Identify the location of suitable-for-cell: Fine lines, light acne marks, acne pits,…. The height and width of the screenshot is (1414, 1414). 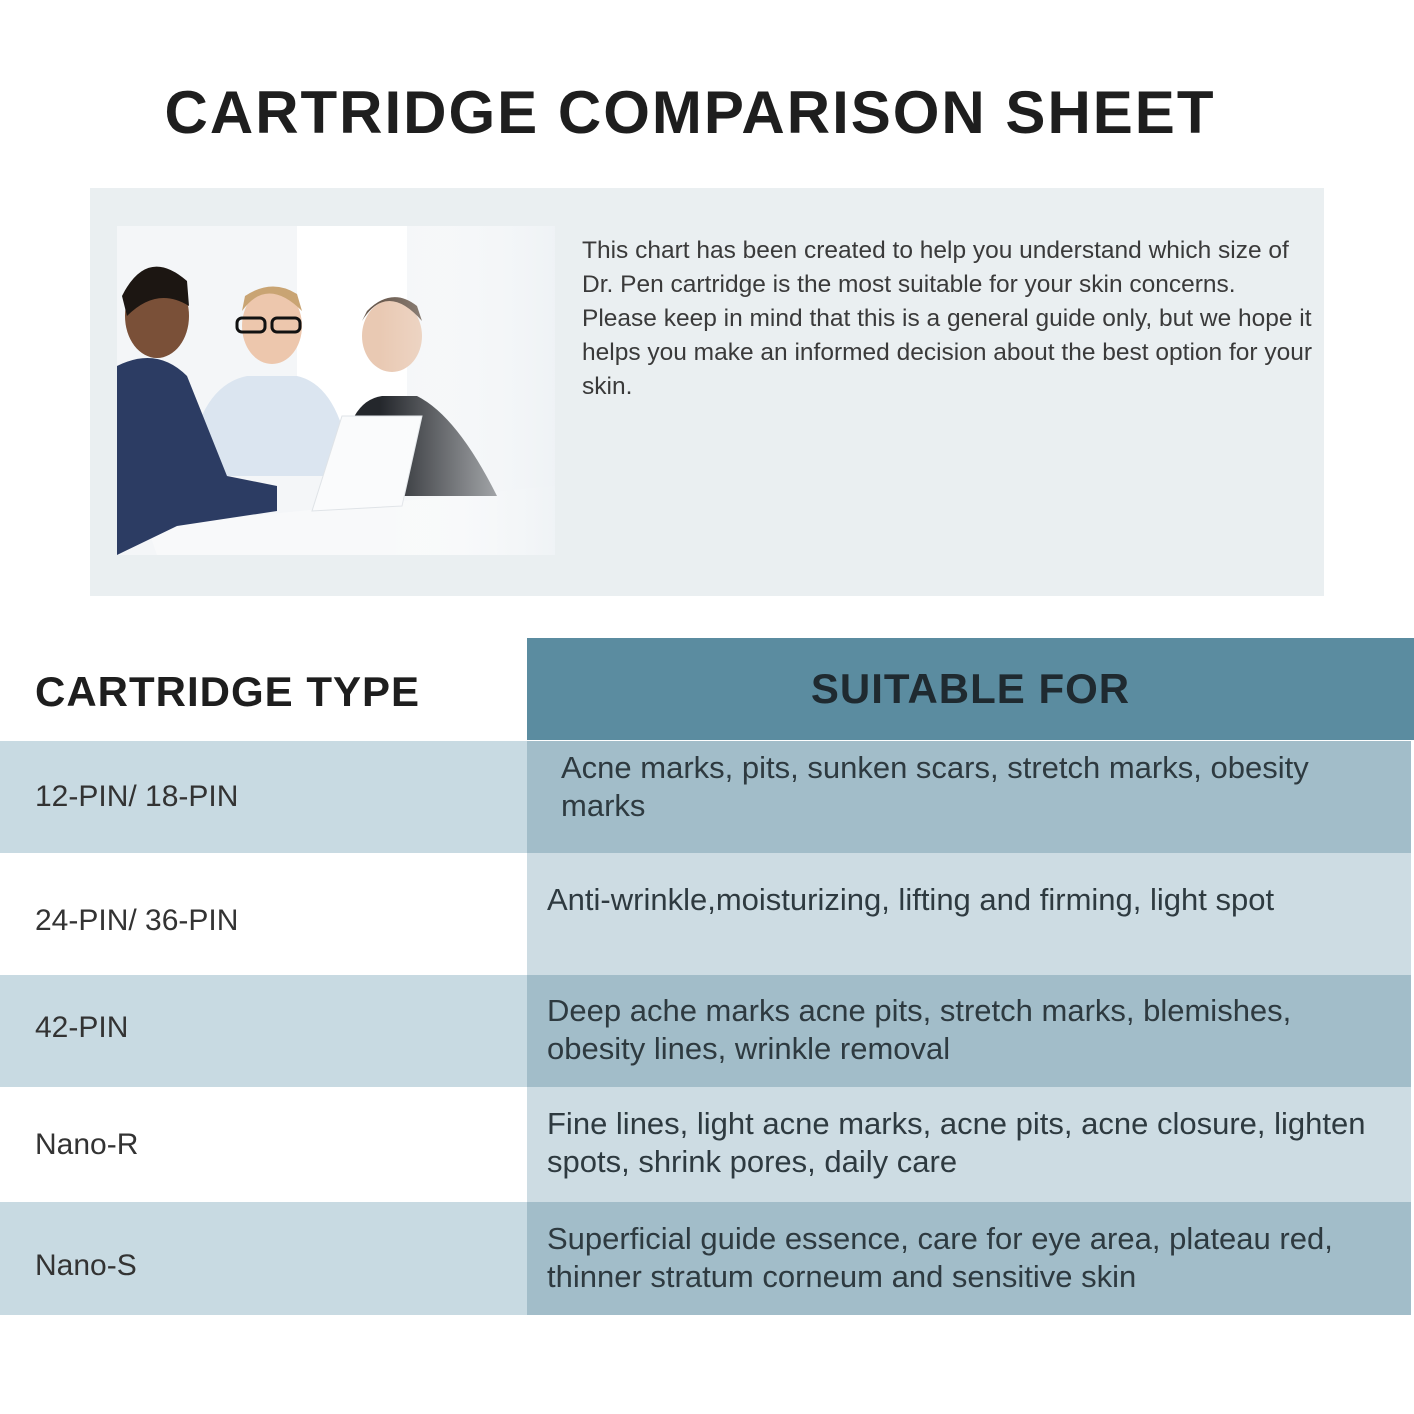
(969, 1144).